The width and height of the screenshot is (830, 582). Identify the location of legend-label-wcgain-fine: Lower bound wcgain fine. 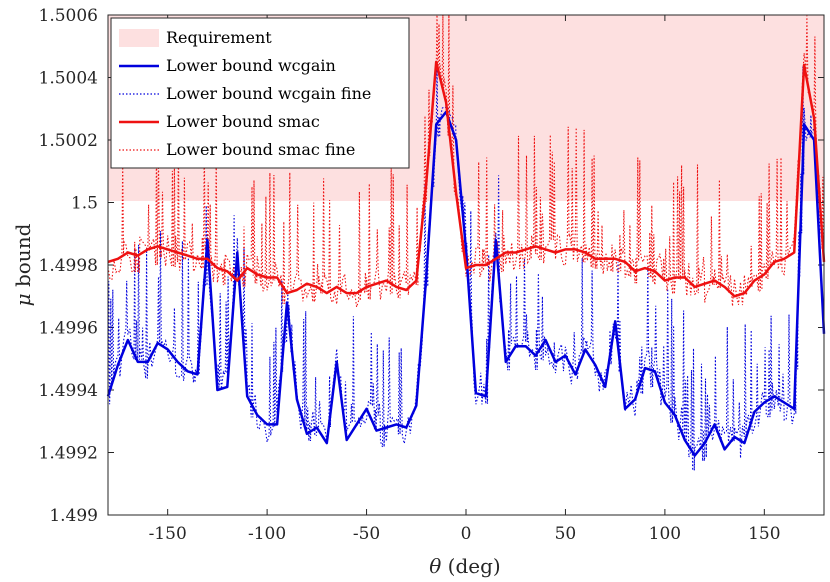
(268, 93).